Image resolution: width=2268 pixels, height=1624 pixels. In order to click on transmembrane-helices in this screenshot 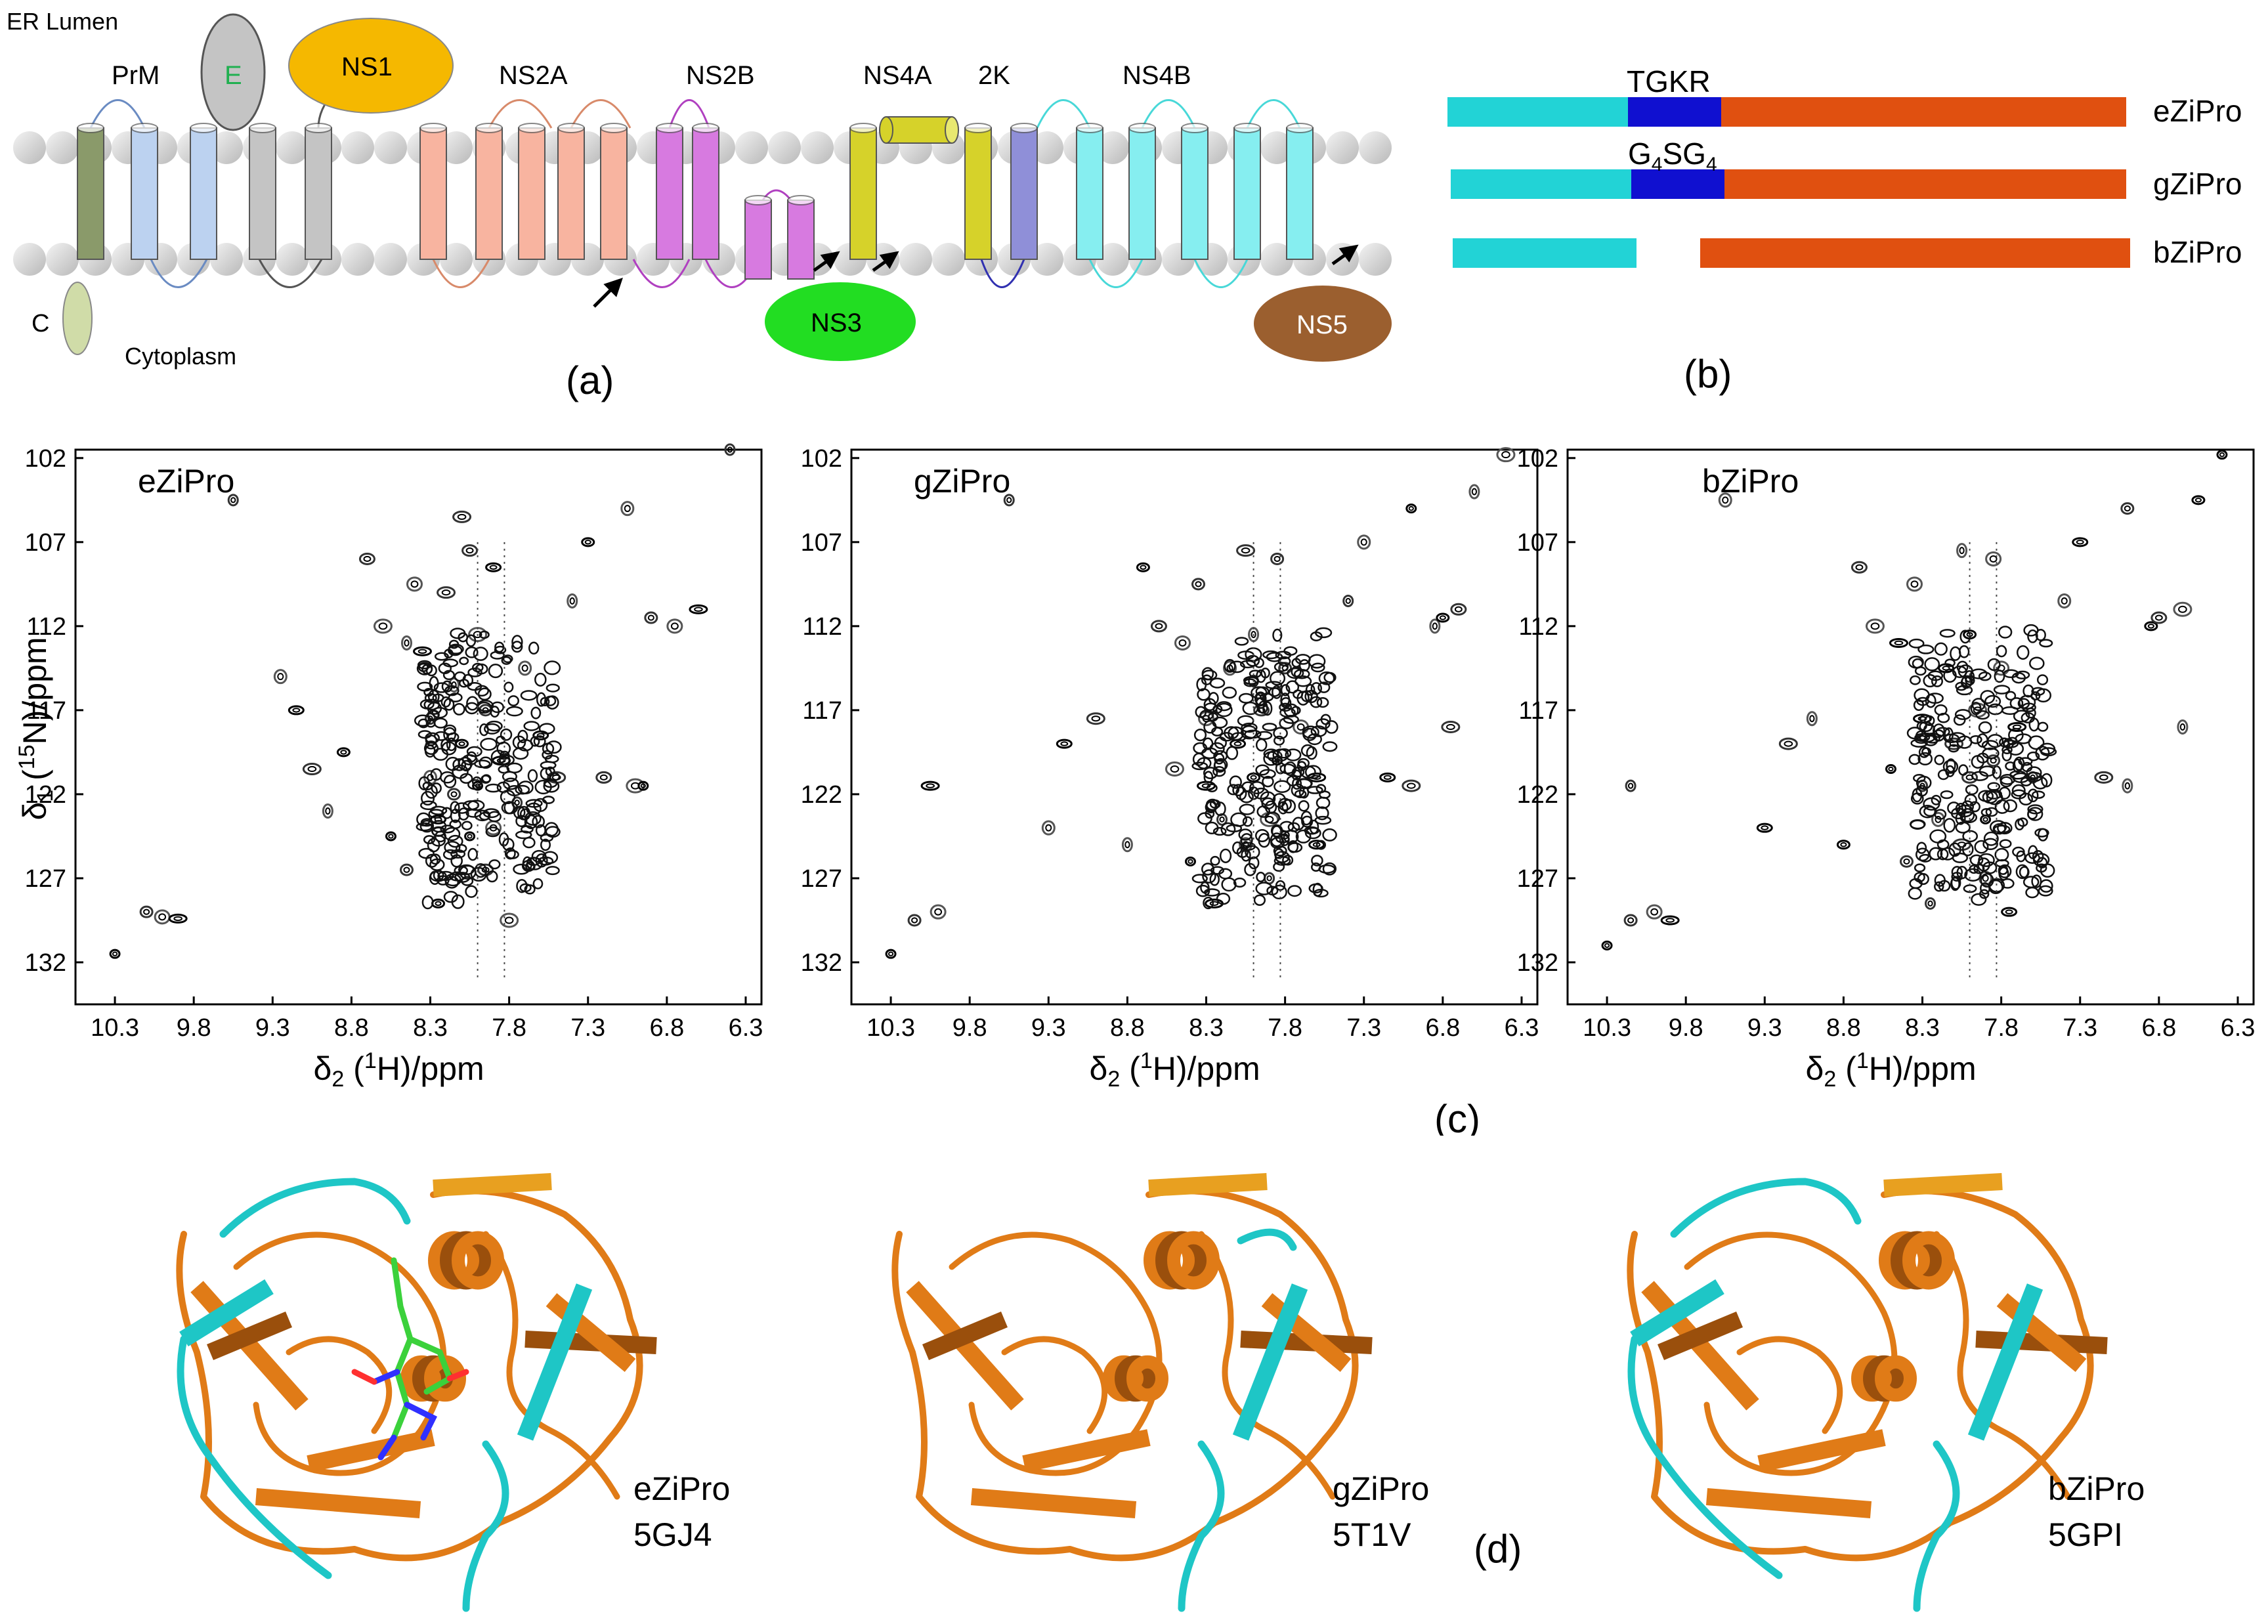, I will do `click(696, 202)`.